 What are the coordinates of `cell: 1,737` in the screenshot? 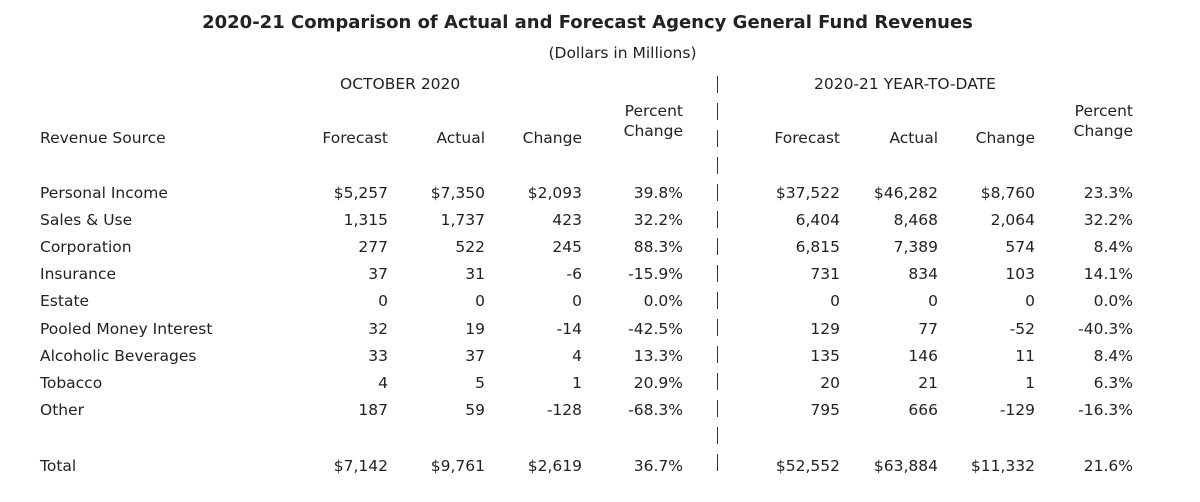 It's located at (462, 220).